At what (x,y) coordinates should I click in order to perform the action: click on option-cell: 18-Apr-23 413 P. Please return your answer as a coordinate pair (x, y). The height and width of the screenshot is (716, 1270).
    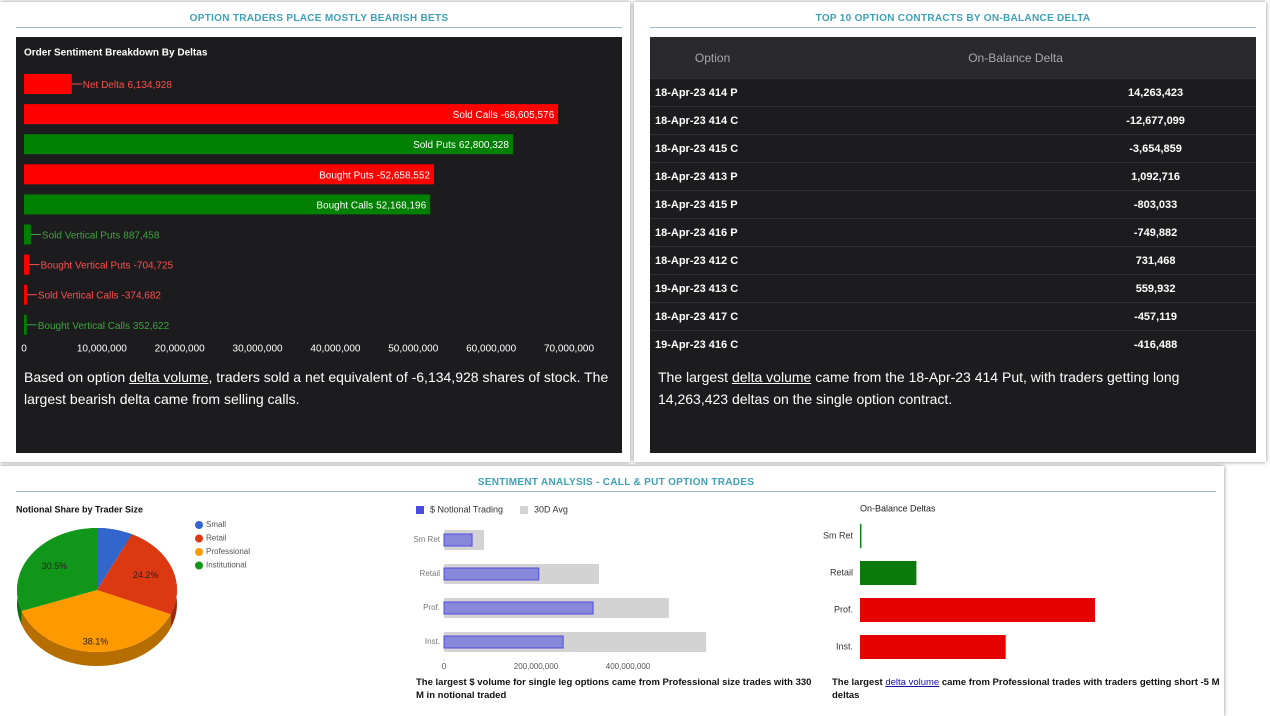
    Looking at the image, I should click on (713, 176).